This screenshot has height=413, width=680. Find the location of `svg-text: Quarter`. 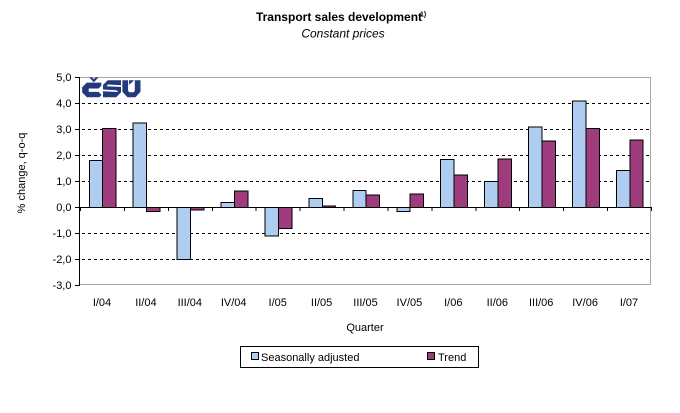

svg-text: Quarter is located at coordinates (365, 328).